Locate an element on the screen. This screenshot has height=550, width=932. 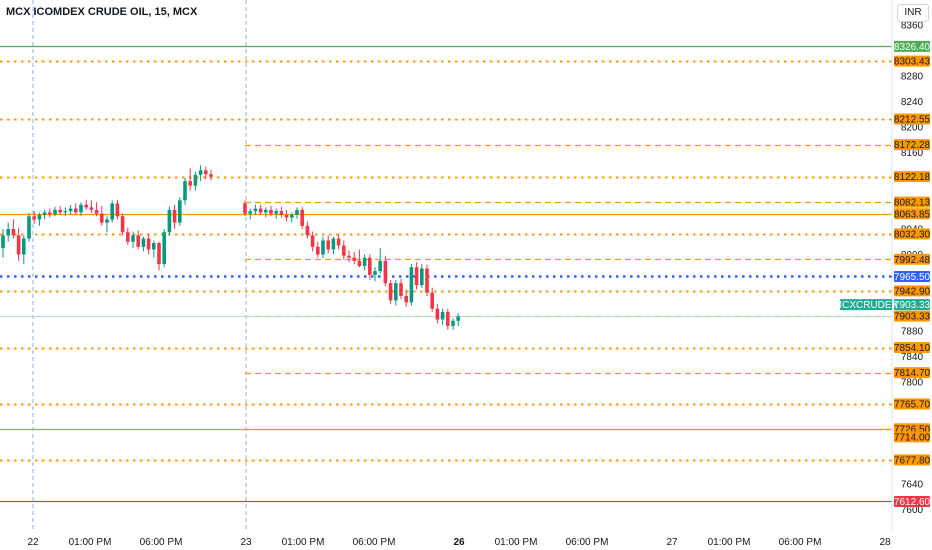
level-label-1: 8303.43 is located at coordinates (912, 61).